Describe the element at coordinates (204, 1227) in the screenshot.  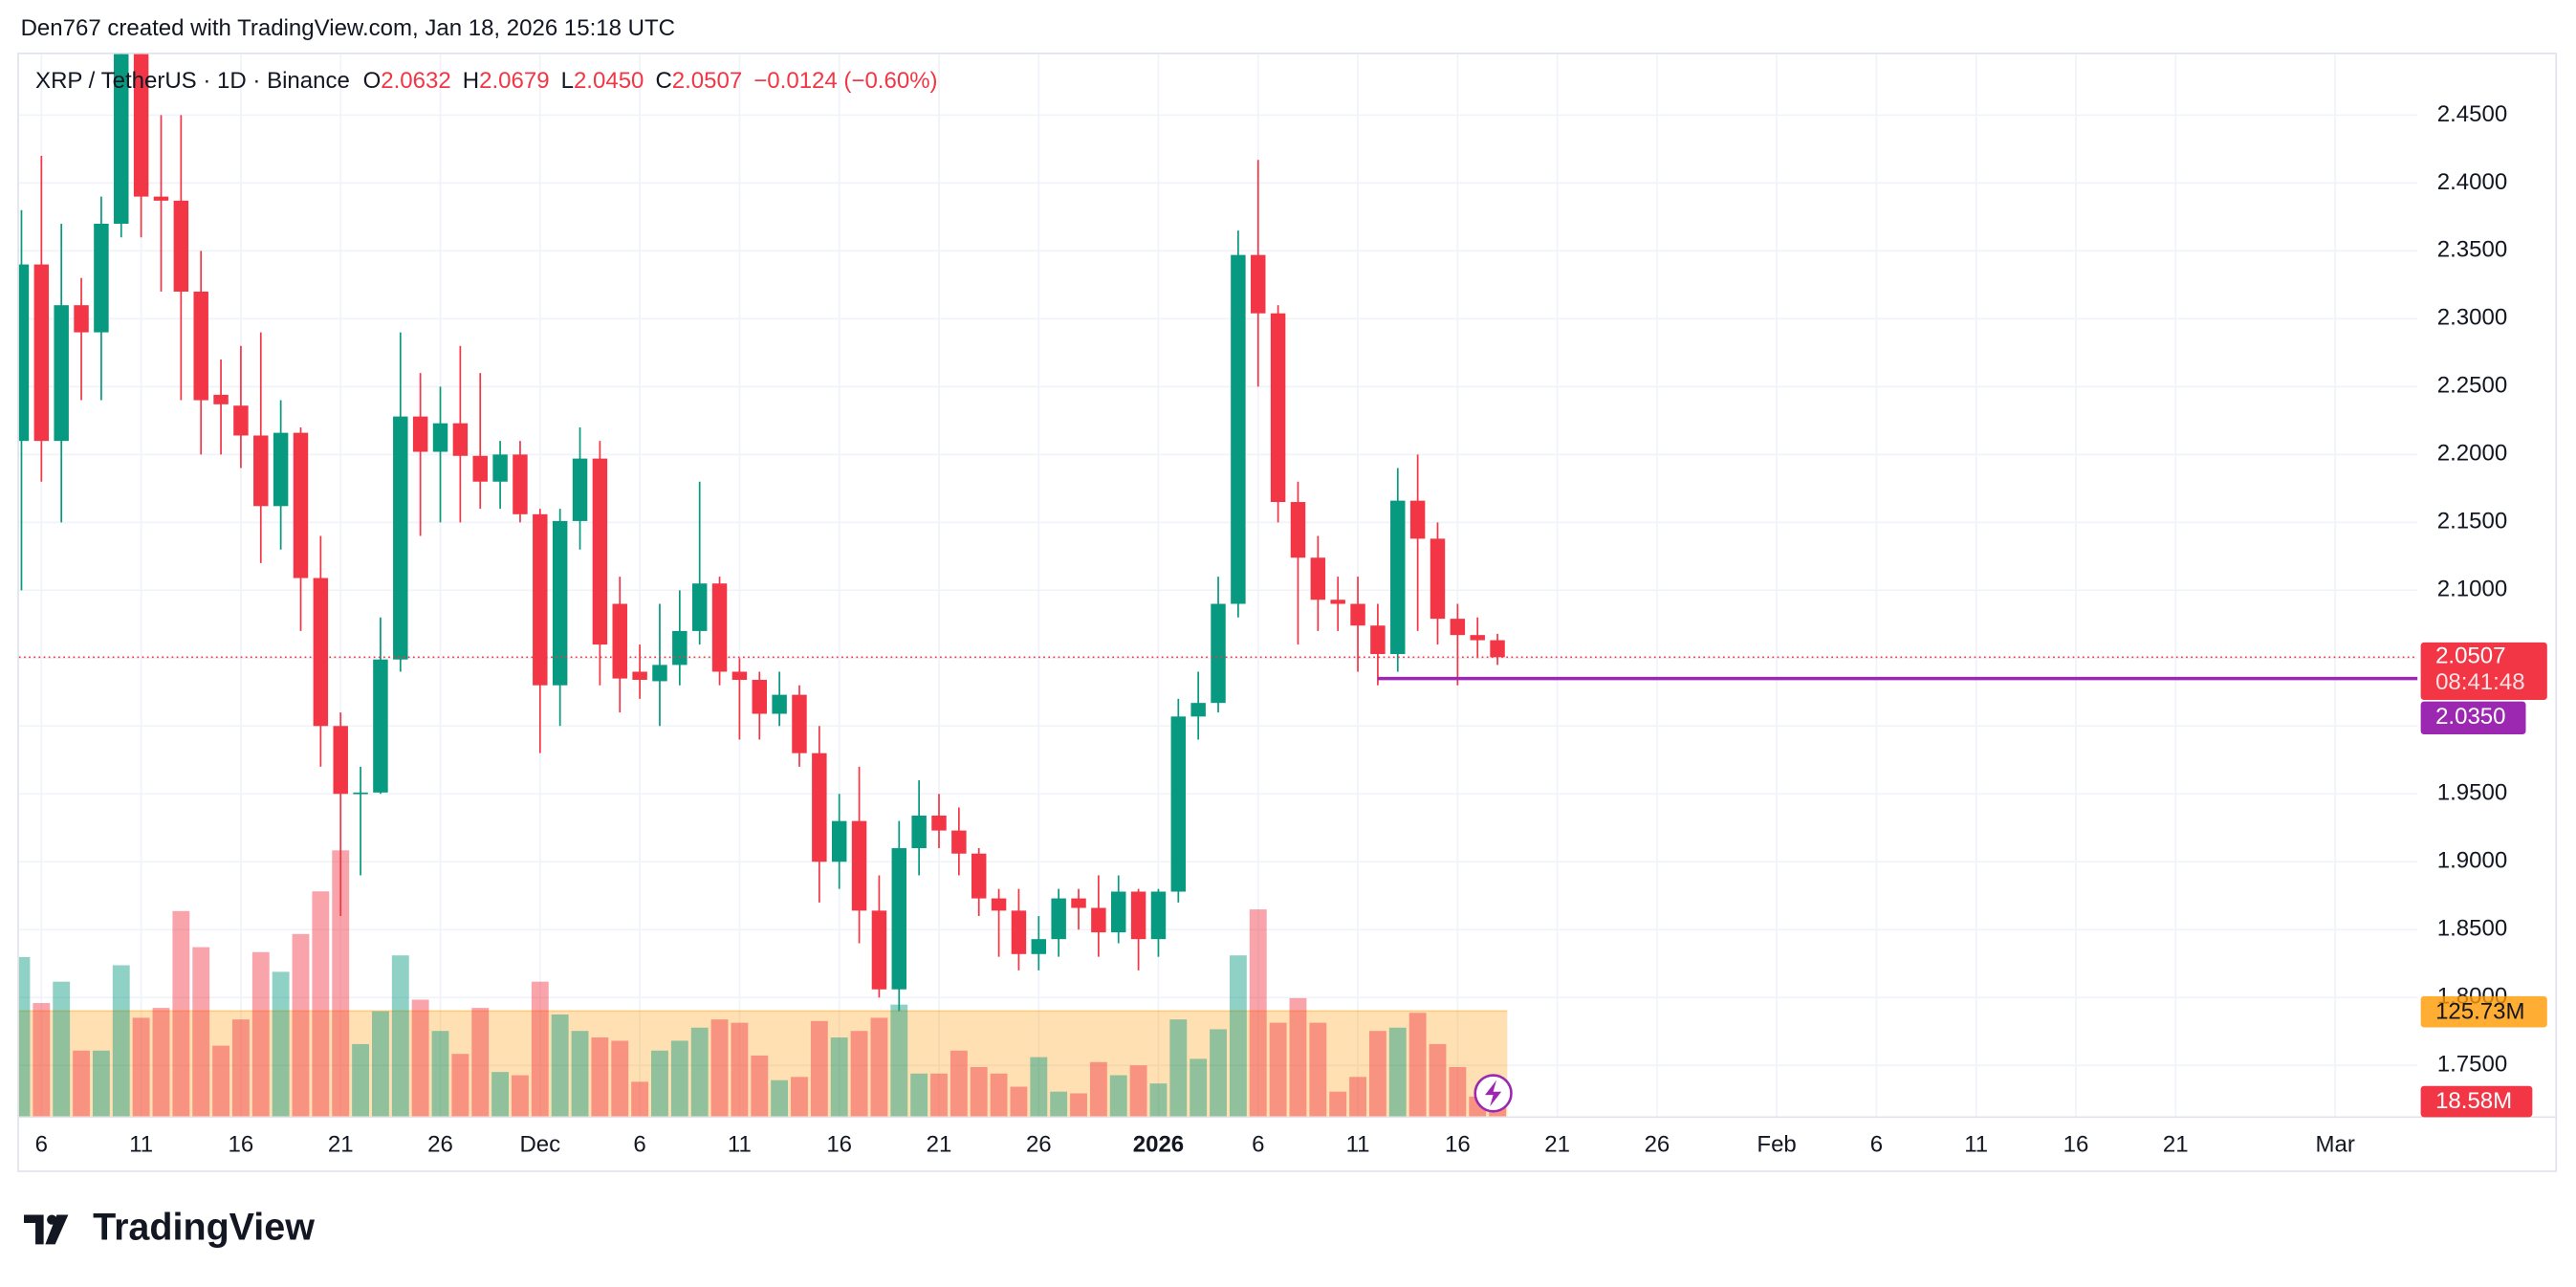
I see `logo-text: TradingView` at that location.